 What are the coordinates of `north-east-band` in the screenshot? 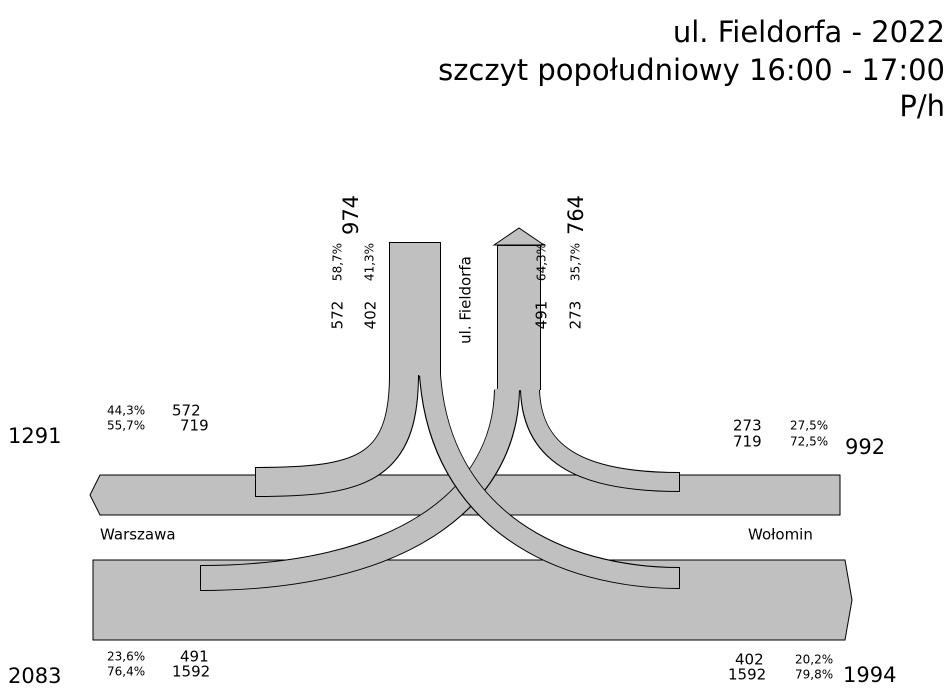 It's located at (550, 480).